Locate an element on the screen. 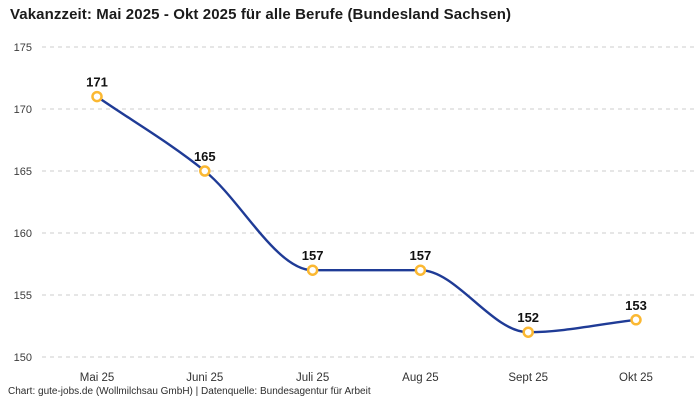 The image size is (700, 400). data-point-value-label: 165 is located at coordinates (205, 156).